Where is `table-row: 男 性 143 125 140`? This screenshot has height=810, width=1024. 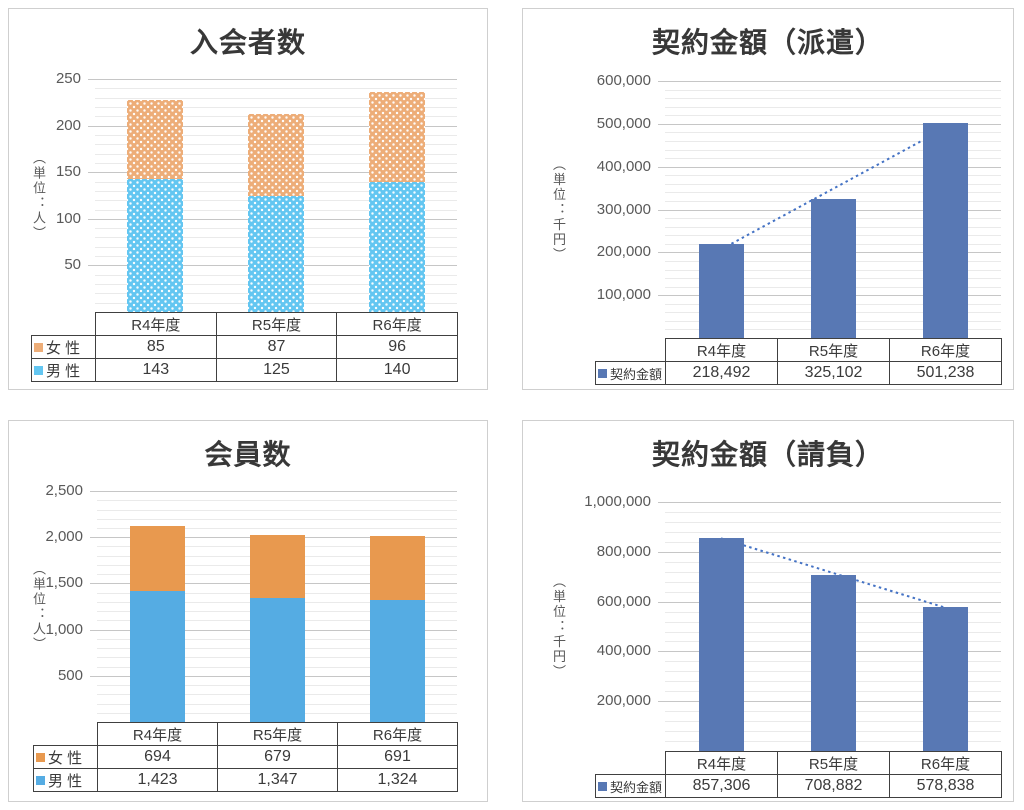 table-row: 男 性 143 125 140 is located at coordinates (244, 370).